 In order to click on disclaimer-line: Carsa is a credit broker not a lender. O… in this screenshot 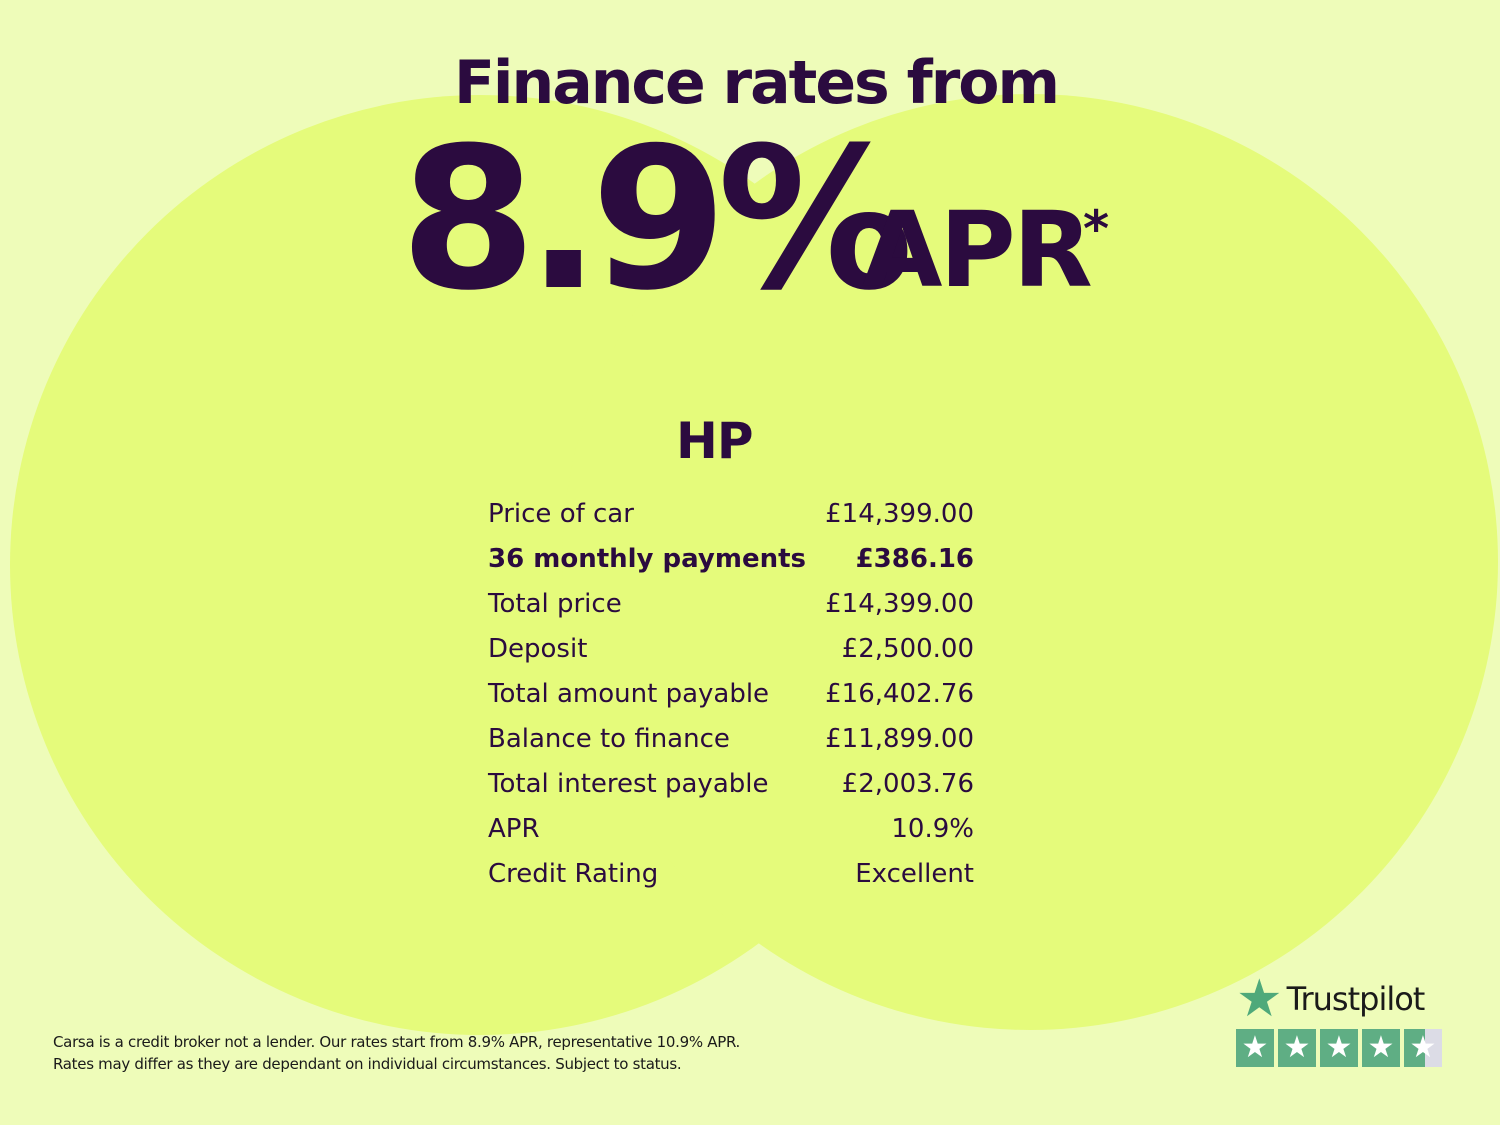, I will do `click(396, 1042)`.